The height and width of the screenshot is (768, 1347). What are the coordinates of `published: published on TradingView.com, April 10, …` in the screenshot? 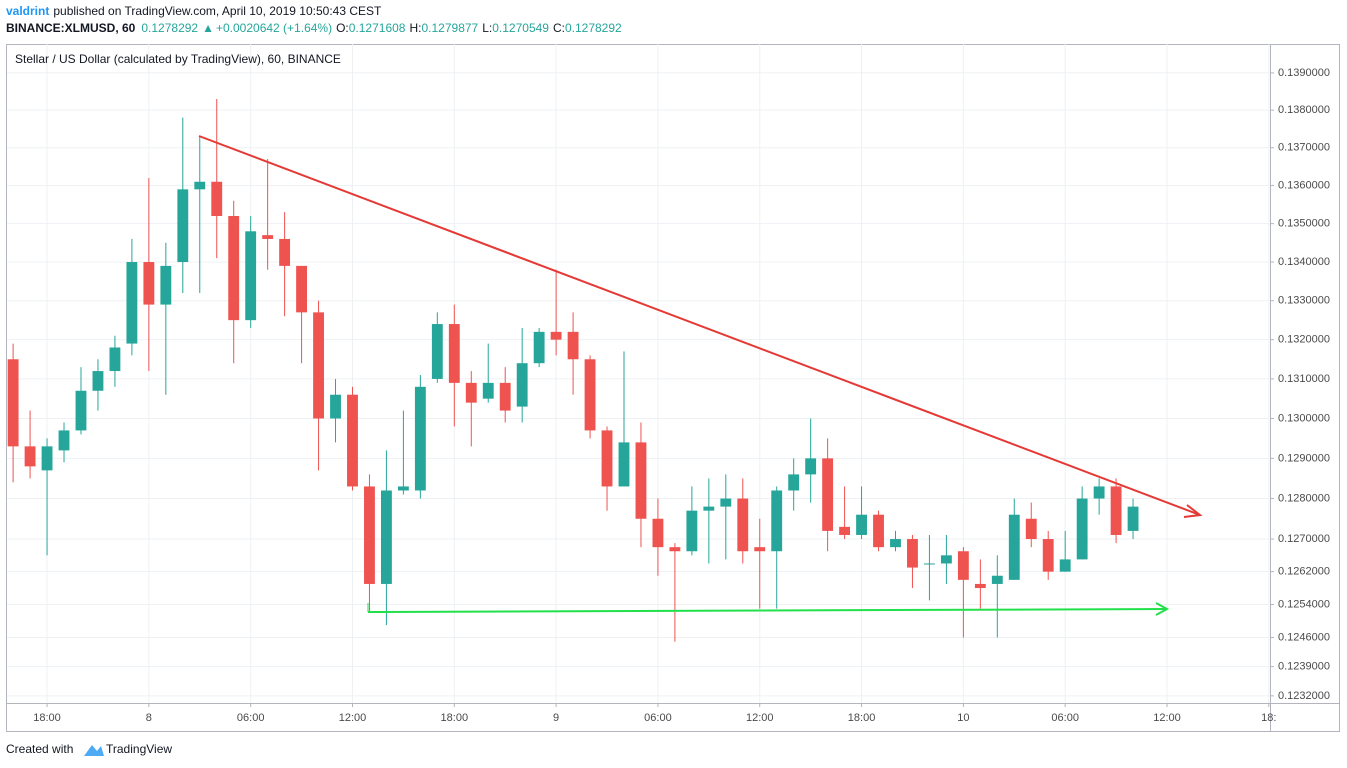 It's located at (217, 11).